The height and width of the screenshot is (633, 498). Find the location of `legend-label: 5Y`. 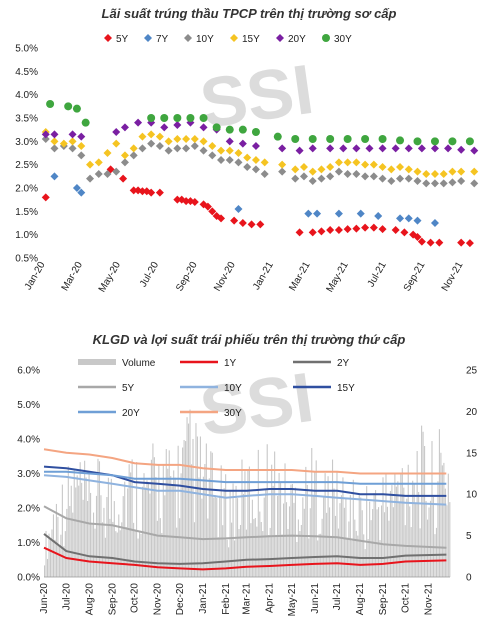

legend-label: 5Y is located at coordinates (128, 388).